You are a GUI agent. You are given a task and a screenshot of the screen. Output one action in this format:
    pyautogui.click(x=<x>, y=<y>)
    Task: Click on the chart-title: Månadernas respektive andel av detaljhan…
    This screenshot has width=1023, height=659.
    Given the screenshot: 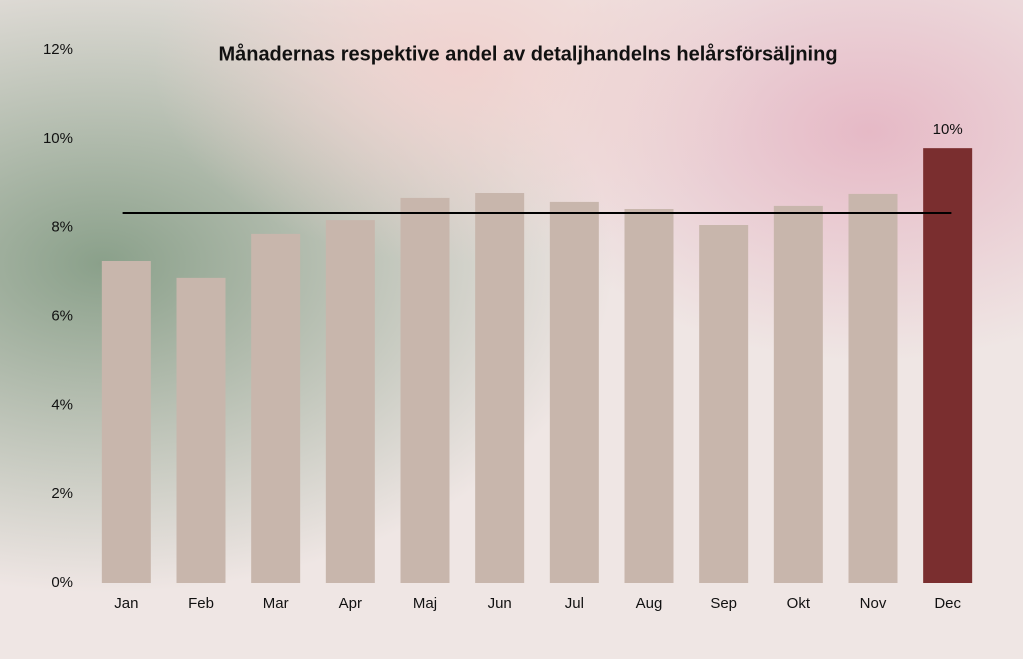 What is the action you would take?
    pyautogui.click(x=527, y=53)
    